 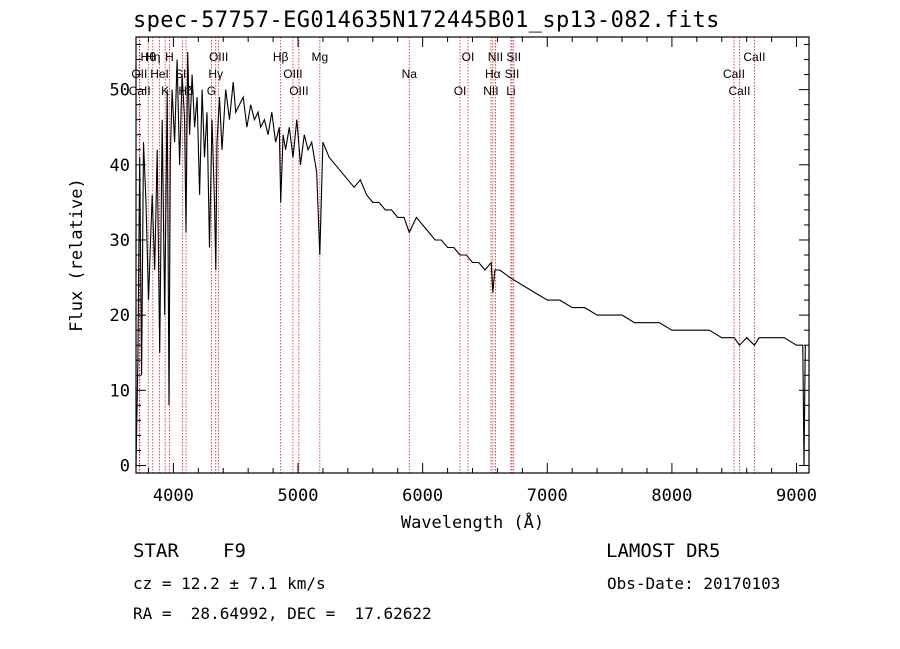 What do you see at coordinates (468, 57) in the screenshot?
I see `line-label-18: OI` at bounding box center [468, 57].